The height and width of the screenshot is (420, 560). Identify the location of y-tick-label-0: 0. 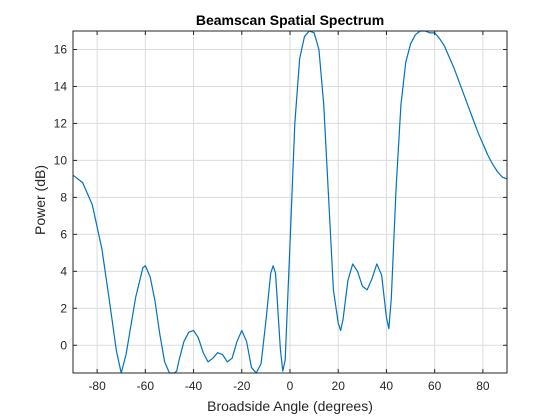
(63, 345).